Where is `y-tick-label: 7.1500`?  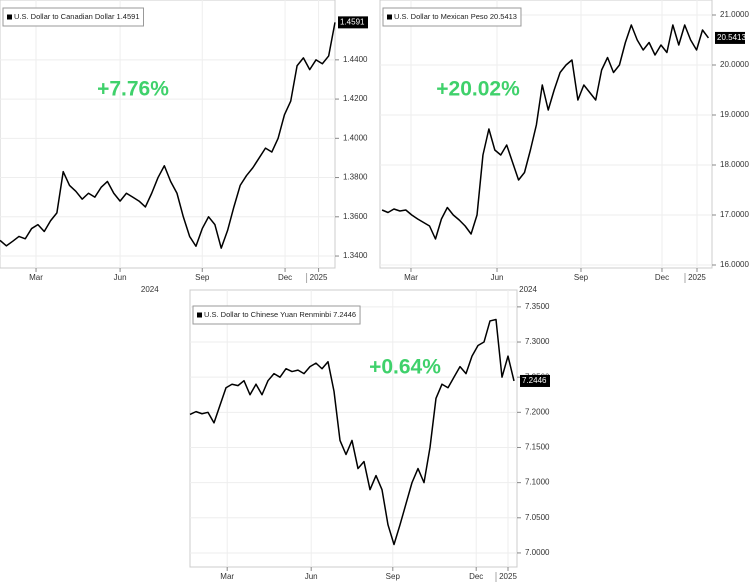 y-tick-label: 7.1500 is located at coordinates (537, 447).